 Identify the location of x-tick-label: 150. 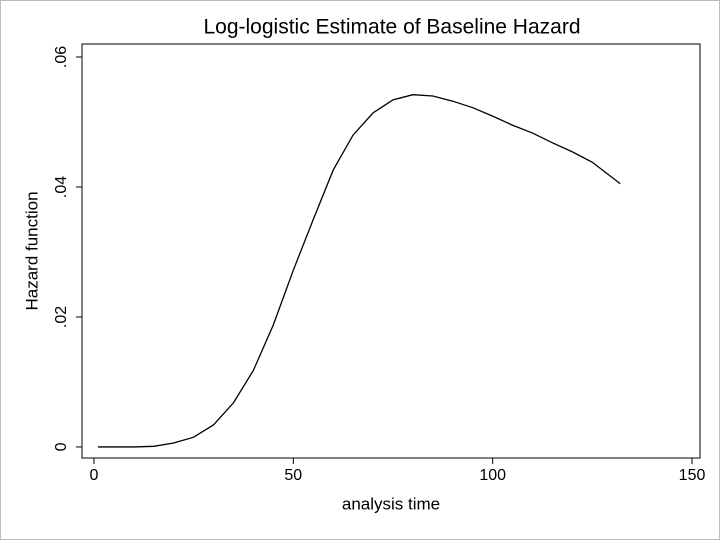
(692, 475).